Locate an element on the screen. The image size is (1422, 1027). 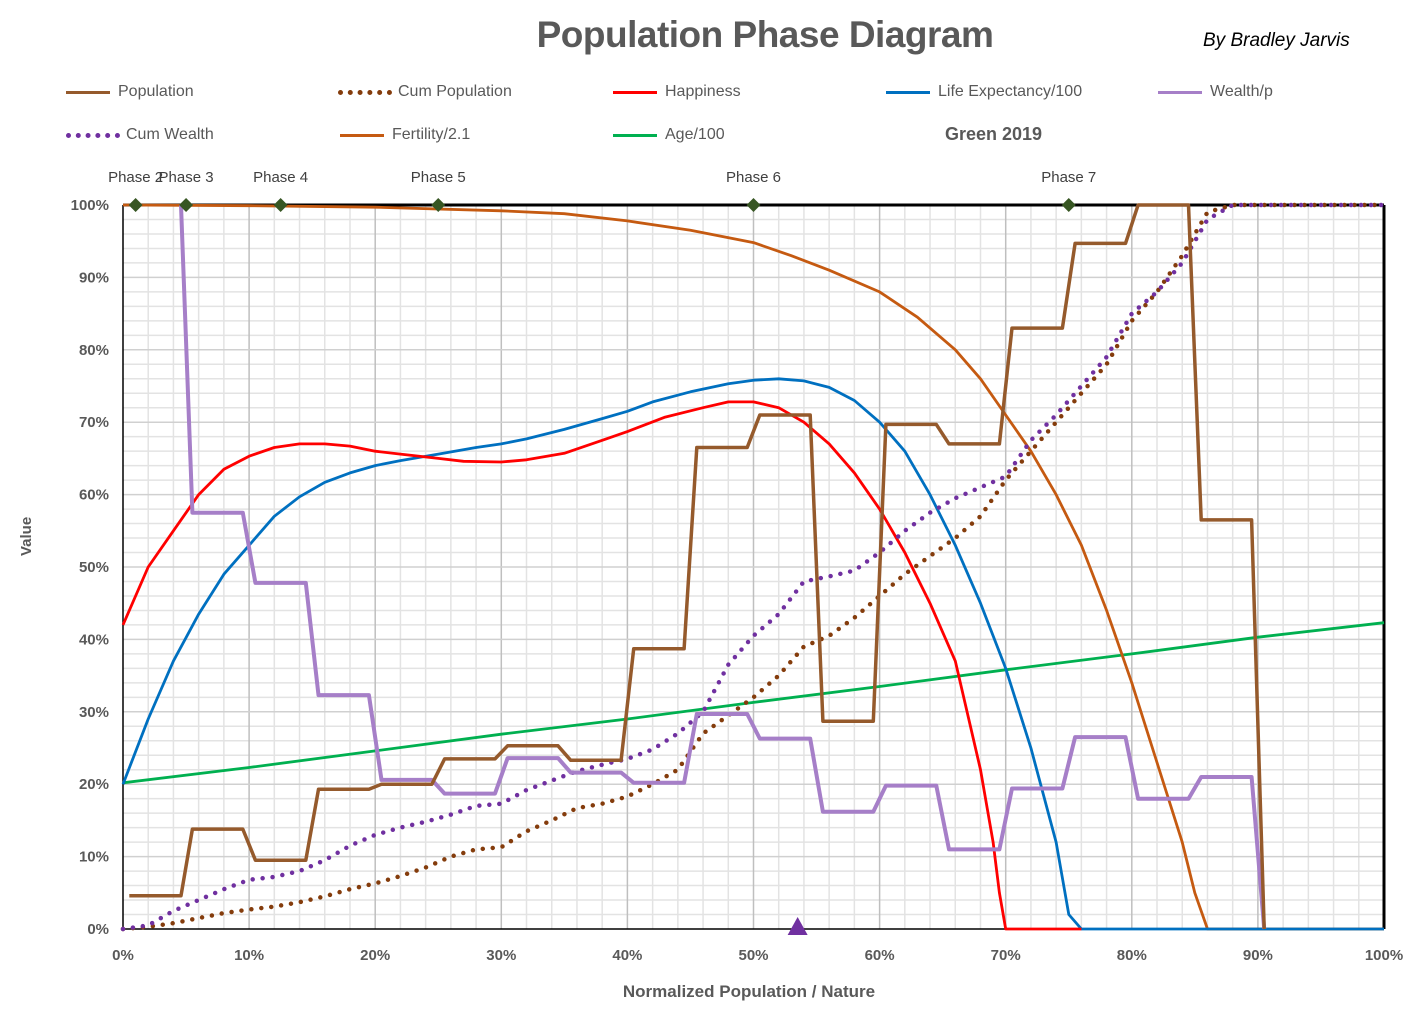
phase-label: Phase 3 is located at coordinates (186, 177).